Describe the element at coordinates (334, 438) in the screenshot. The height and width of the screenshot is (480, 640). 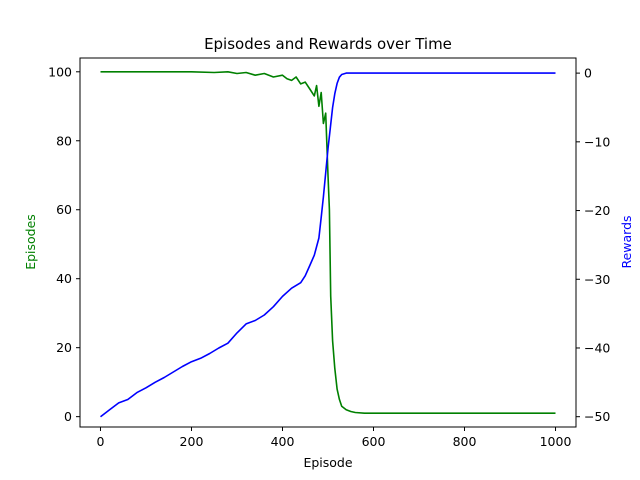
I see `x-axis: 0 200 400 600 800 1000` at that location.